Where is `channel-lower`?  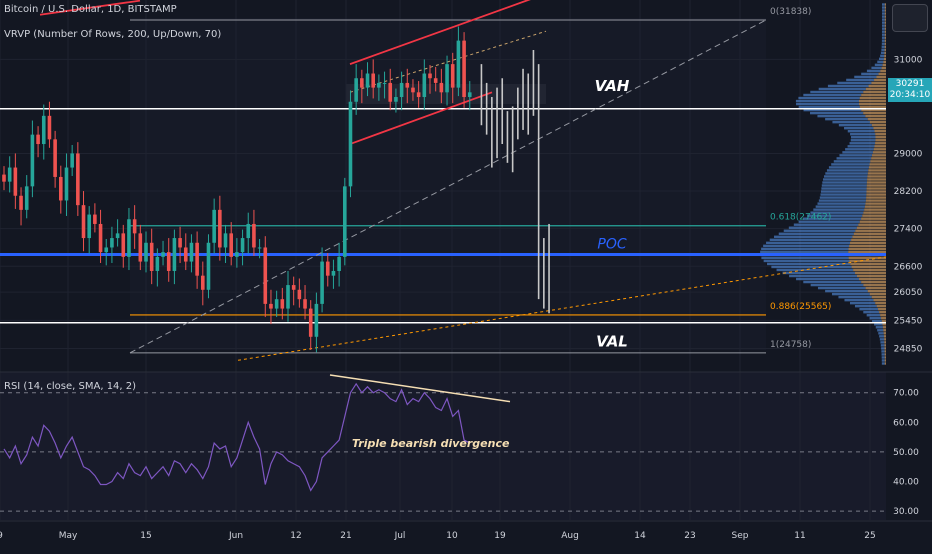
channel-lower is located at coordinates (421, 118).